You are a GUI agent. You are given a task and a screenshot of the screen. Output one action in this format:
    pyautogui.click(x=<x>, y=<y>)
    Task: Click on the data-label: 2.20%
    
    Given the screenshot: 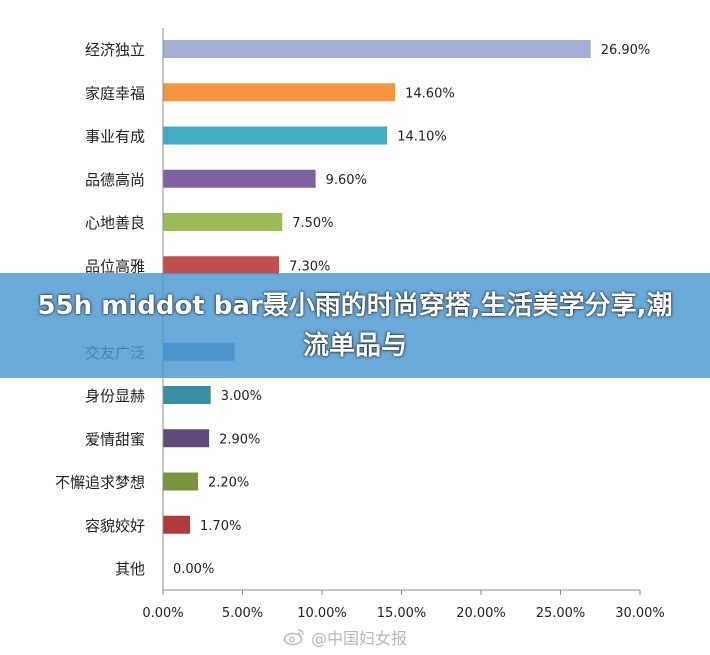 What is the action you would take?
    pyautogui.click(x=228, y=483)
    